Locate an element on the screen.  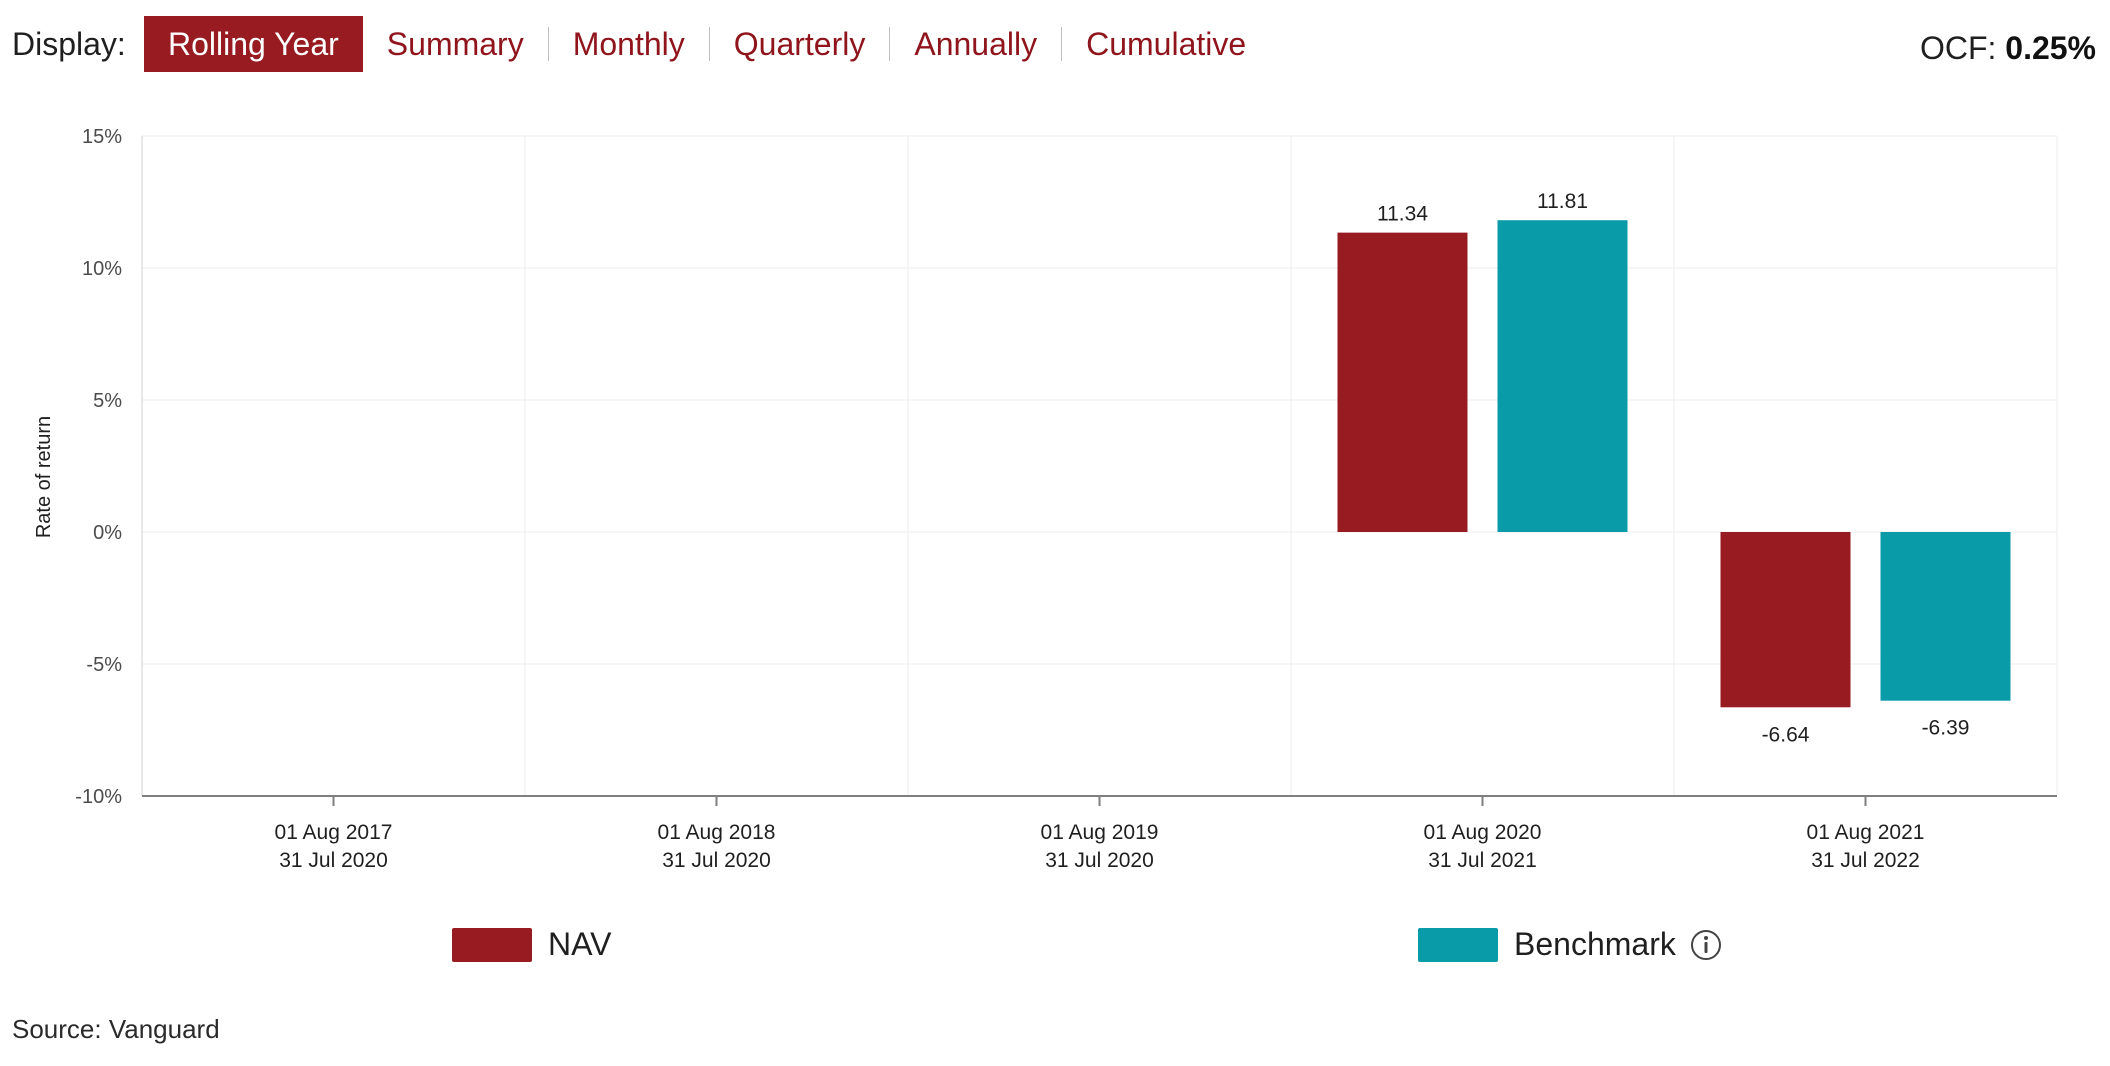
tab-summary: Summary is located at coordinates (455, 44).